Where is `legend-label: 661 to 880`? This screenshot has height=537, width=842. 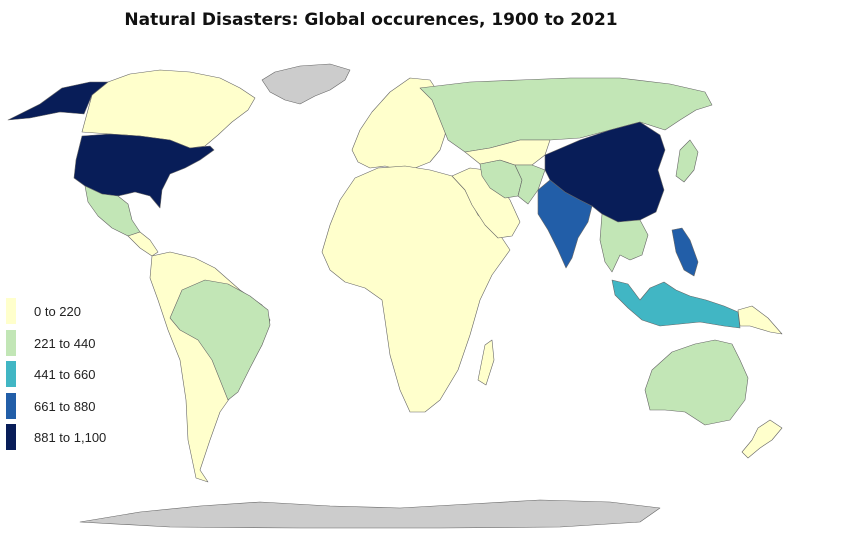
legend-label: 661 to 880 is located at coordinates (65, 406).